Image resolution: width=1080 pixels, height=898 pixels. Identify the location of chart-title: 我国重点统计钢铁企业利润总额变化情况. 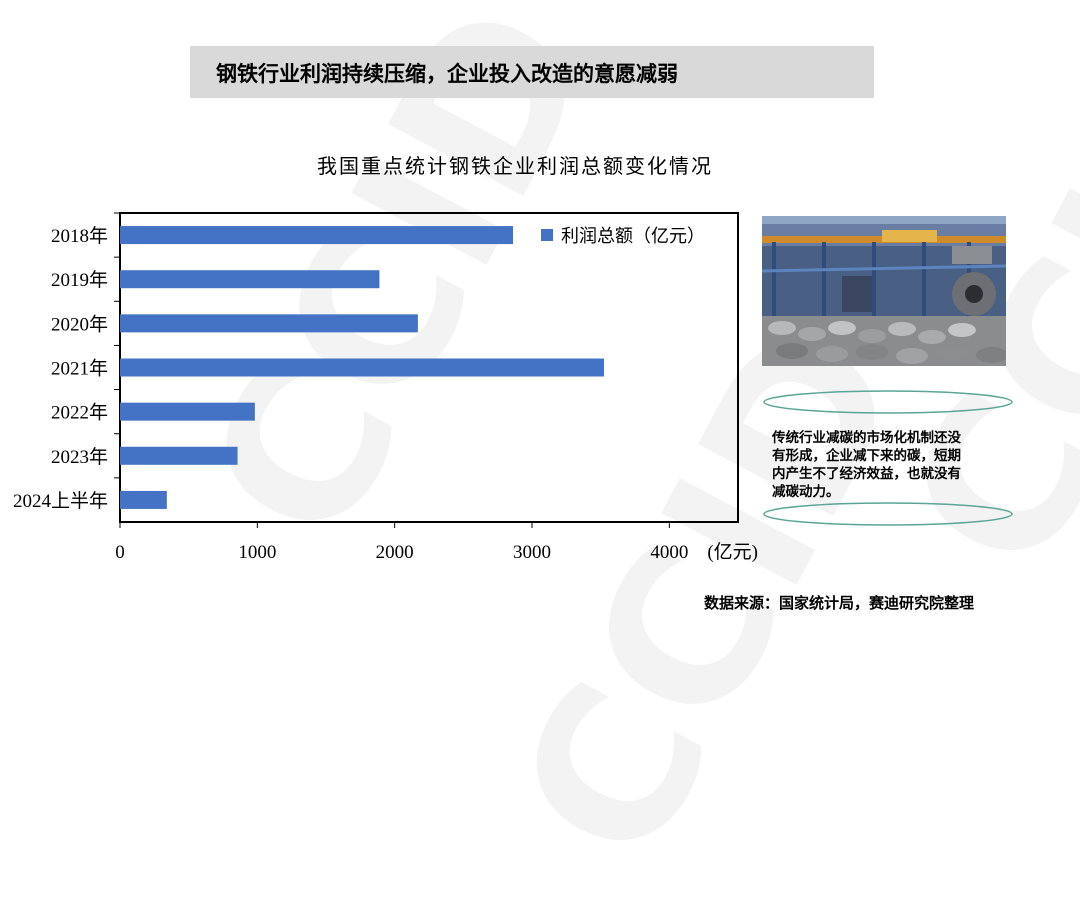
(515, 166).